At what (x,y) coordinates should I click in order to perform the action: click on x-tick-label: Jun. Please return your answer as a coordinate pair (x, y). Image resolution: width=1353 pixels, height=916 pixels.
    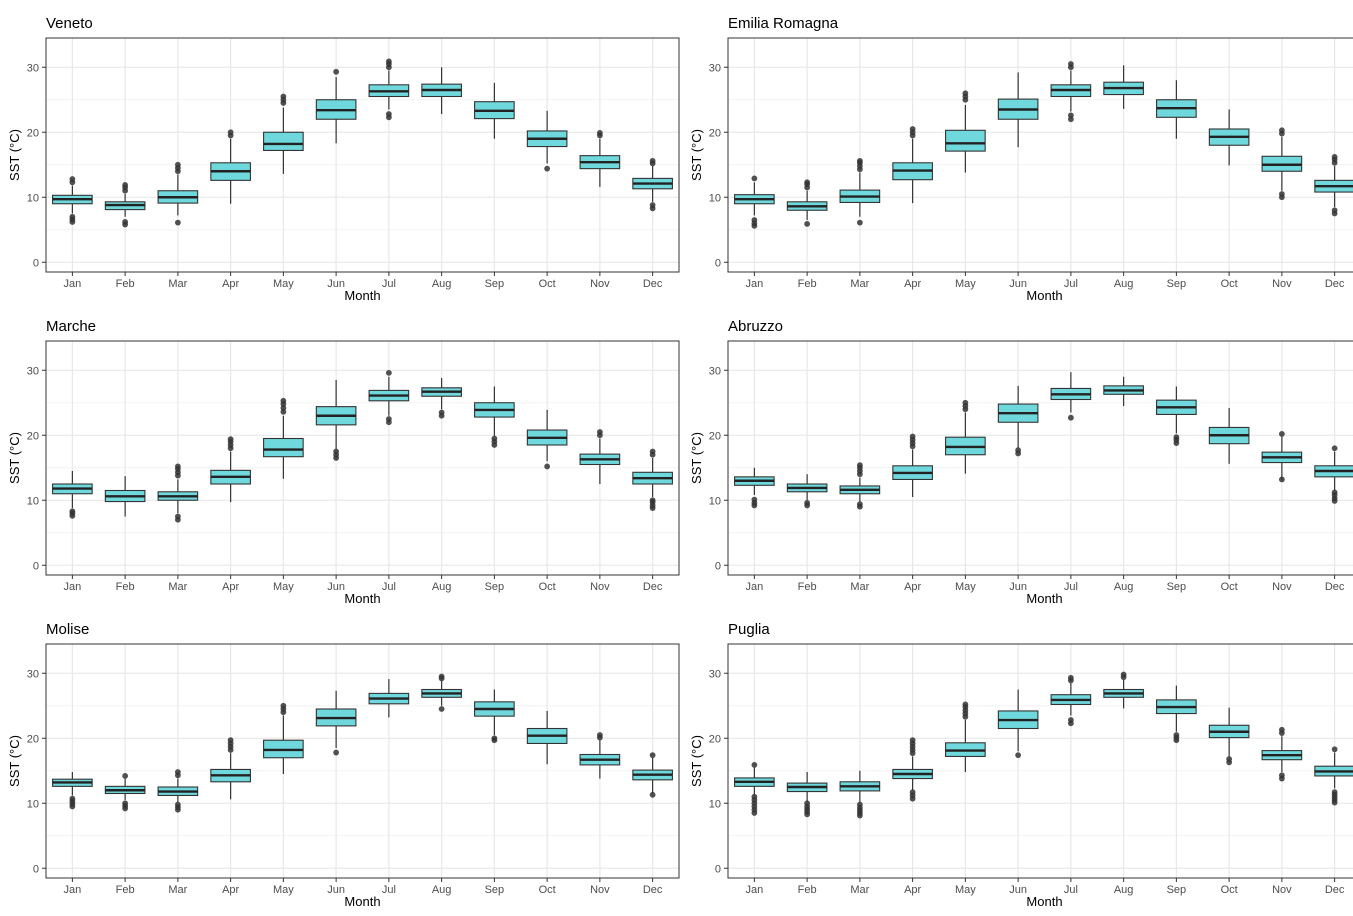
    Looking at the image, I should click on (1018, 587).